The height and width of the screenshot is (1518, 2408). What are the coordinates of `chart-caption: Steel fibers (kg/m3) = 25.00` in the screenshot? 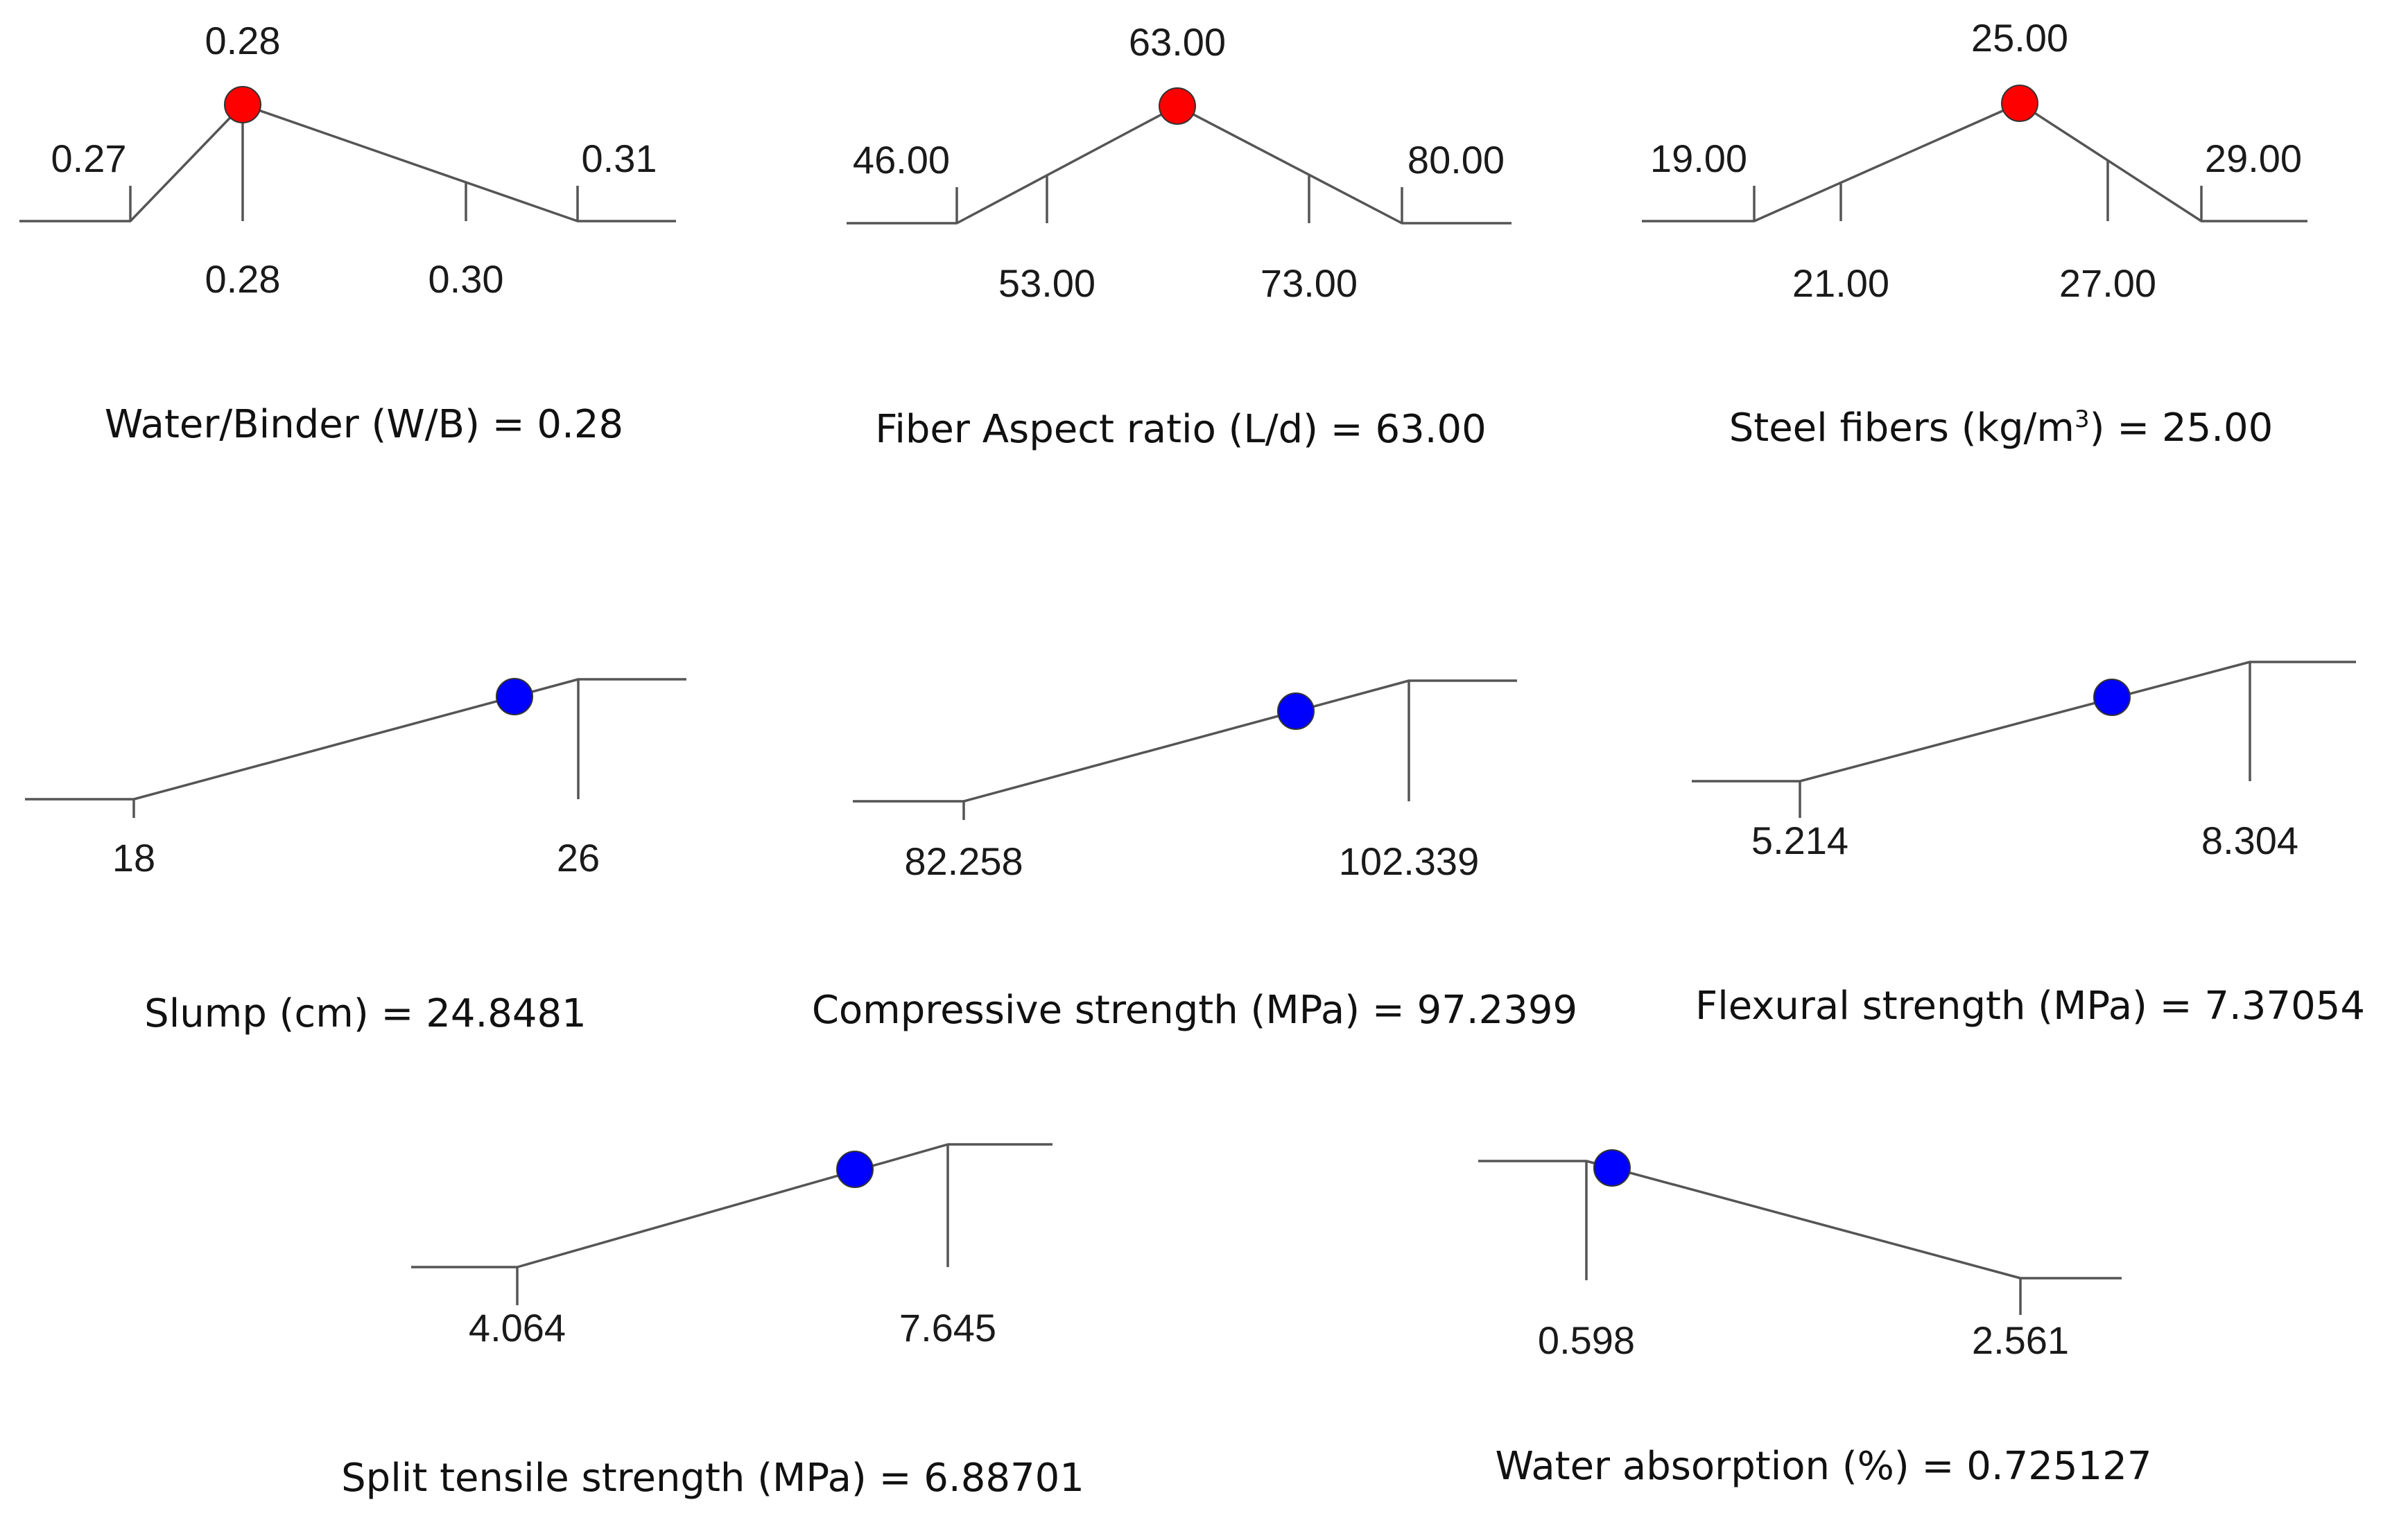 It's located at (2001, 428).